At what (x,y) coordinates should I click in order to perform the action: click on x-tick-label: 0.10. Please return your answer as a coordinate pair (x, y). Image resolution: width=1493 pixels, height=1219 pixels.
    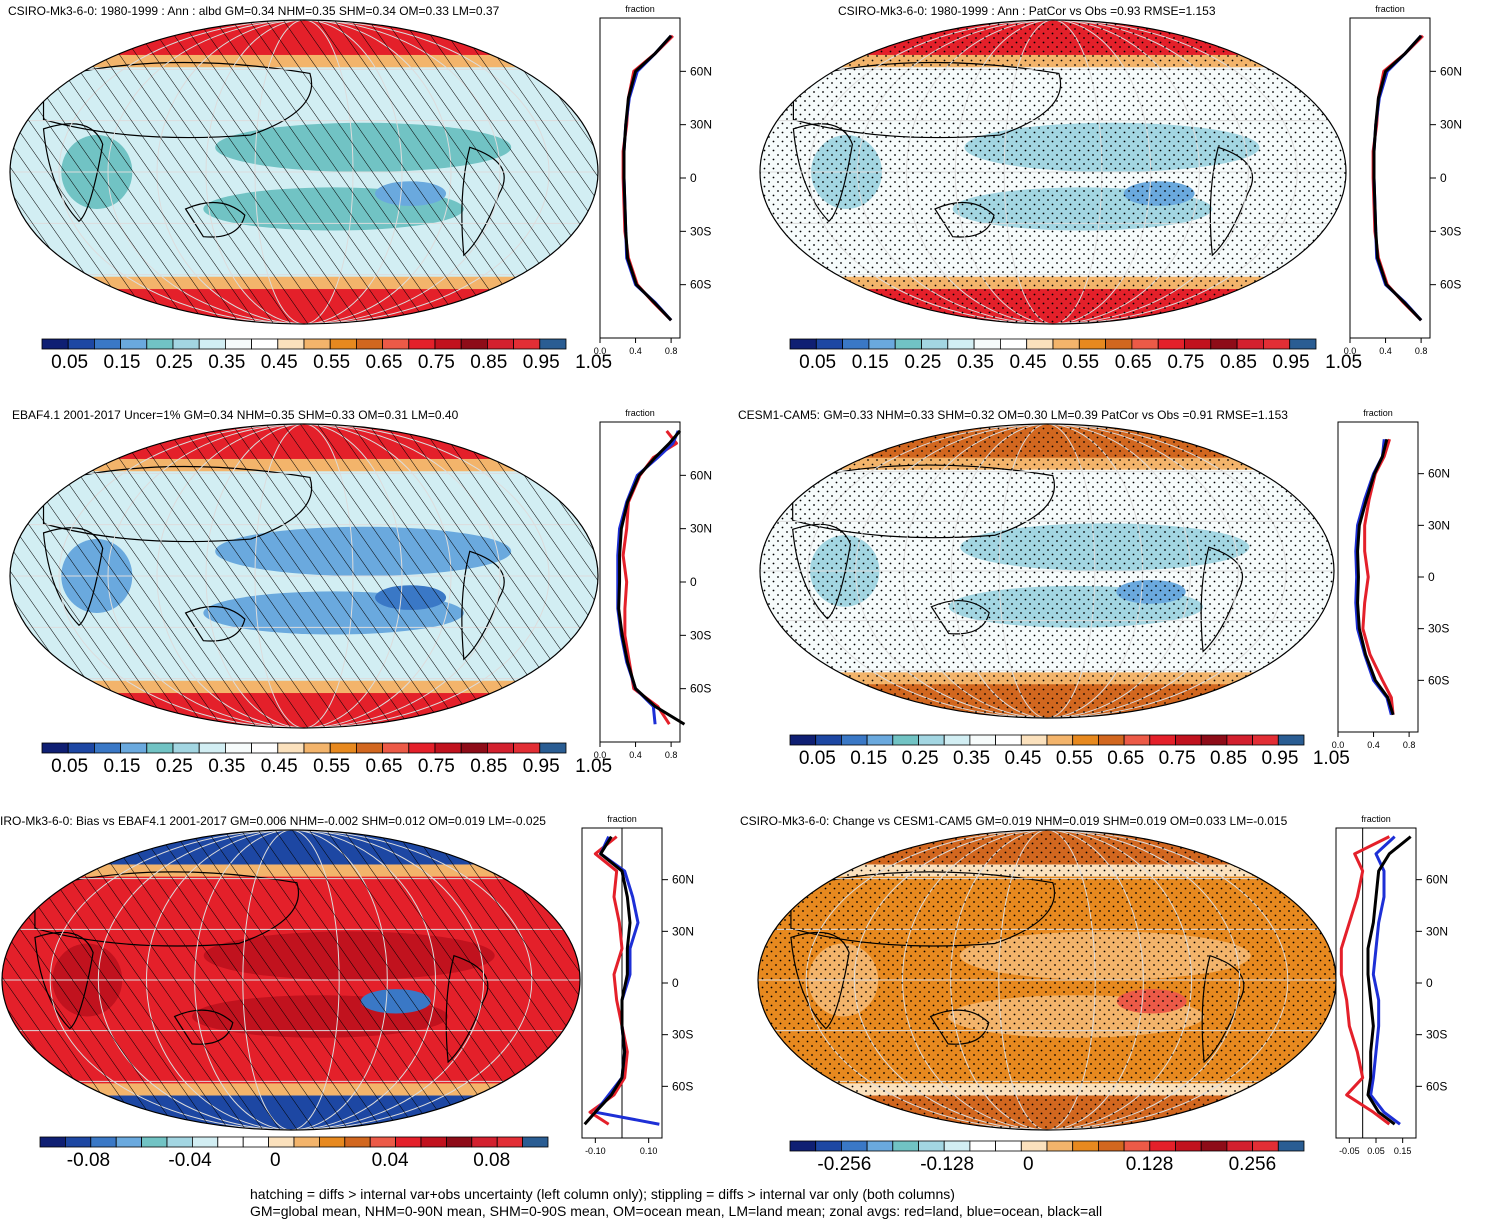
    Looking at the image, I should click on (649, 1151).